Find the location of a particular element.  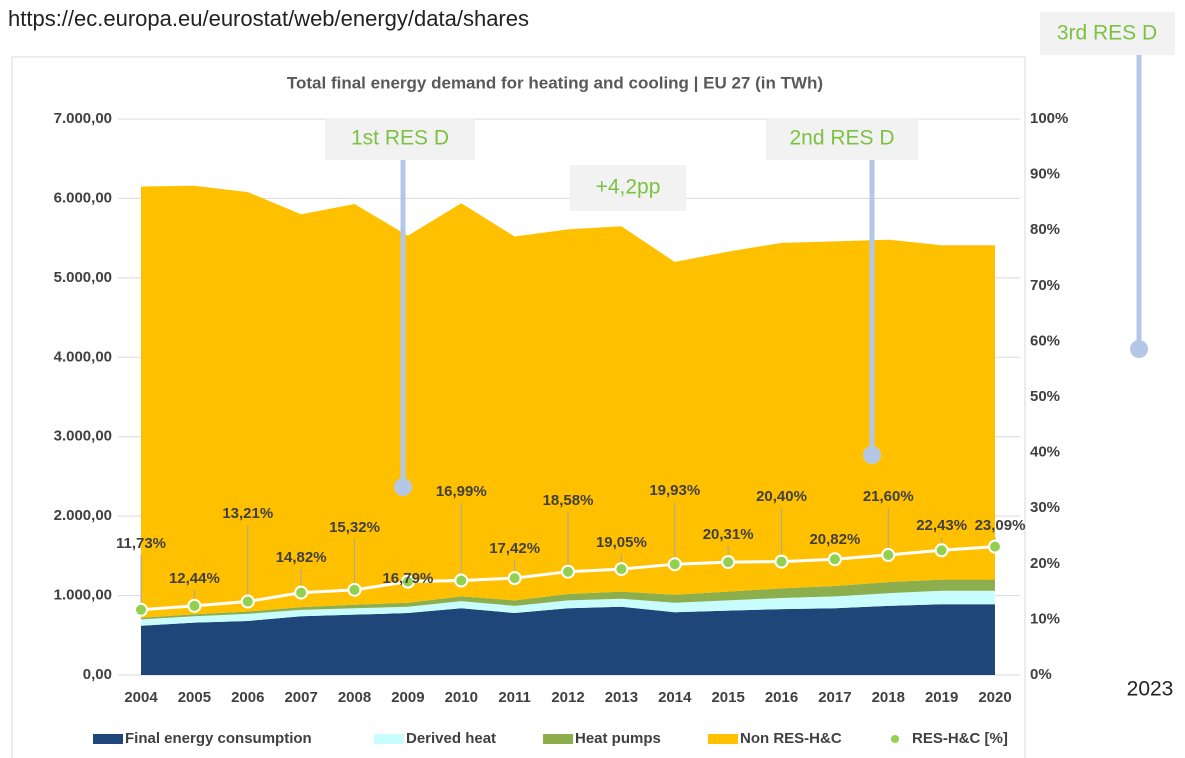

data-label: 22,43% is located at coordinates (941, 525).